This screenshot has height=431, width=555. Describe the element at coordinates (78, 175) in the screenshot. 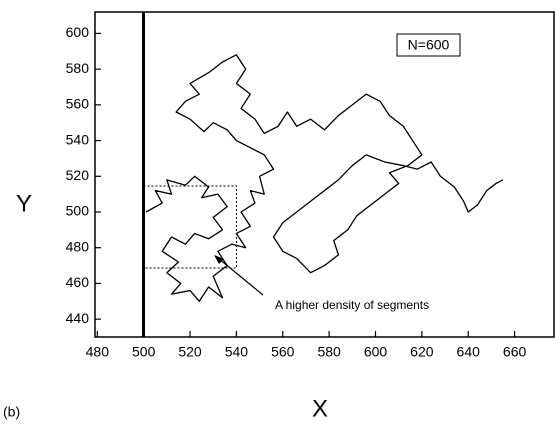

I see `y-tick-label: 520` at that location.